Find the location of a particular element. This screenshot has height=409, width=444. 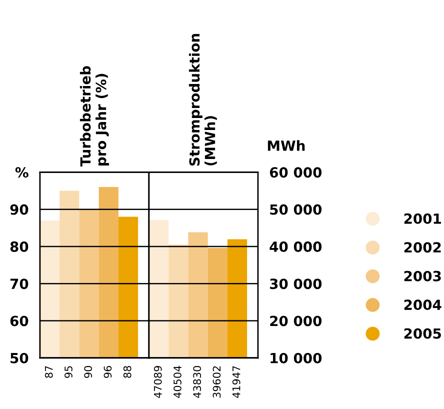

legend-label: 2002 is located at coordinates (422, 247).